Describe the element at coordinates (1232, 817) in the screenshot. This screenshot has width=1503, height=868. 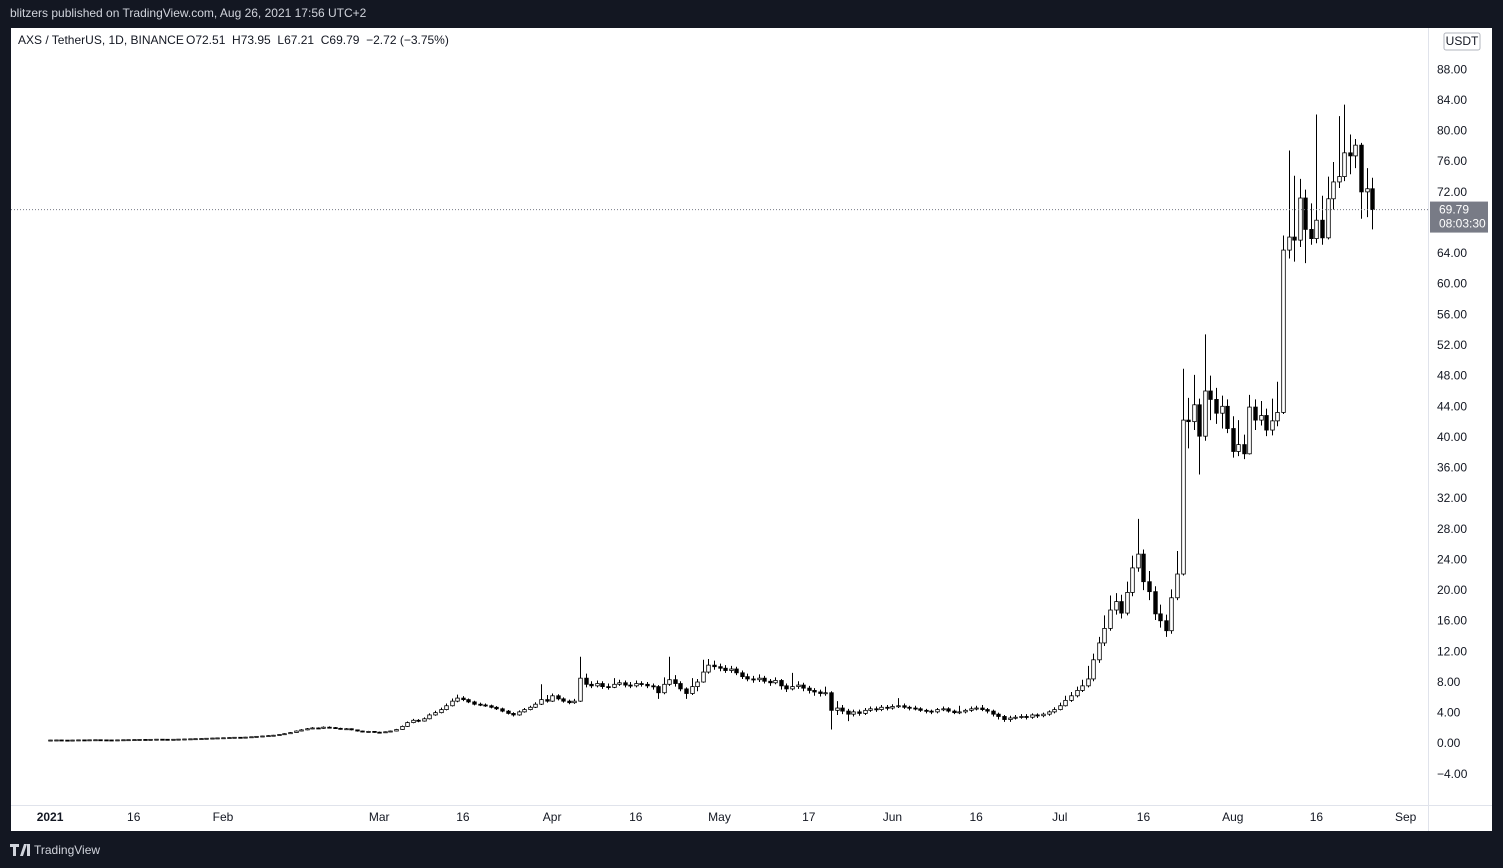
I see `x-tick-label: Aug` at that location.